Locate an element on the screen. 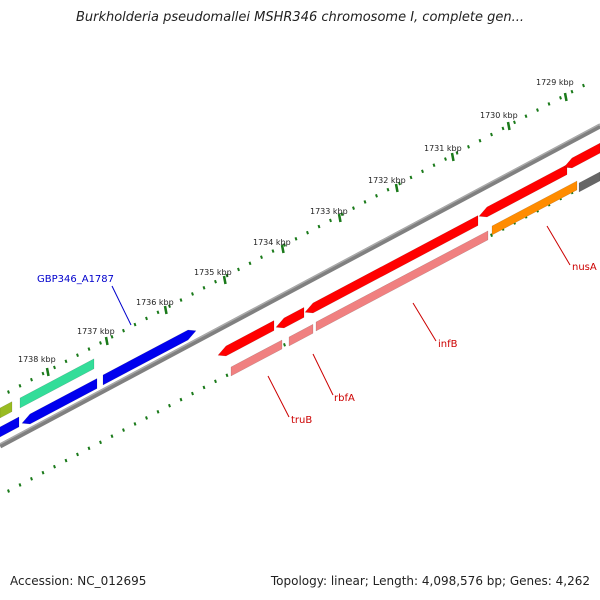 Image resolution: width=600 pixels, height=600 pixels. gene-label-infB: infB is located at coordinates (448, 344).